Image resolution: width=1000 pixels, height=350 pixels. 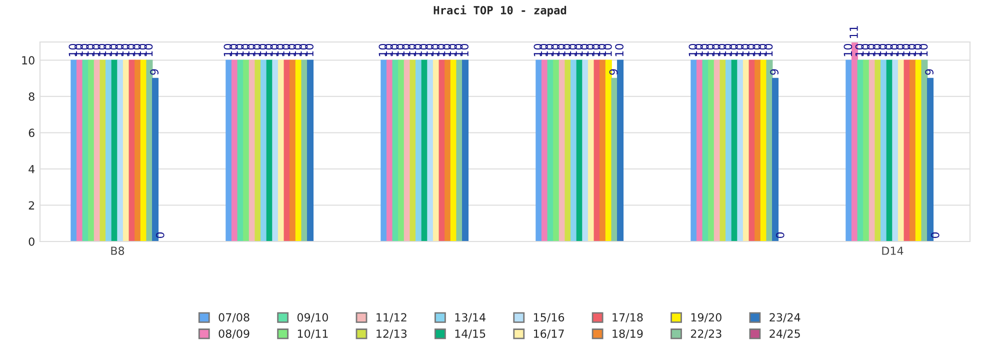 I want to click on y-tick-label: 6, so click(x=31, y=133).